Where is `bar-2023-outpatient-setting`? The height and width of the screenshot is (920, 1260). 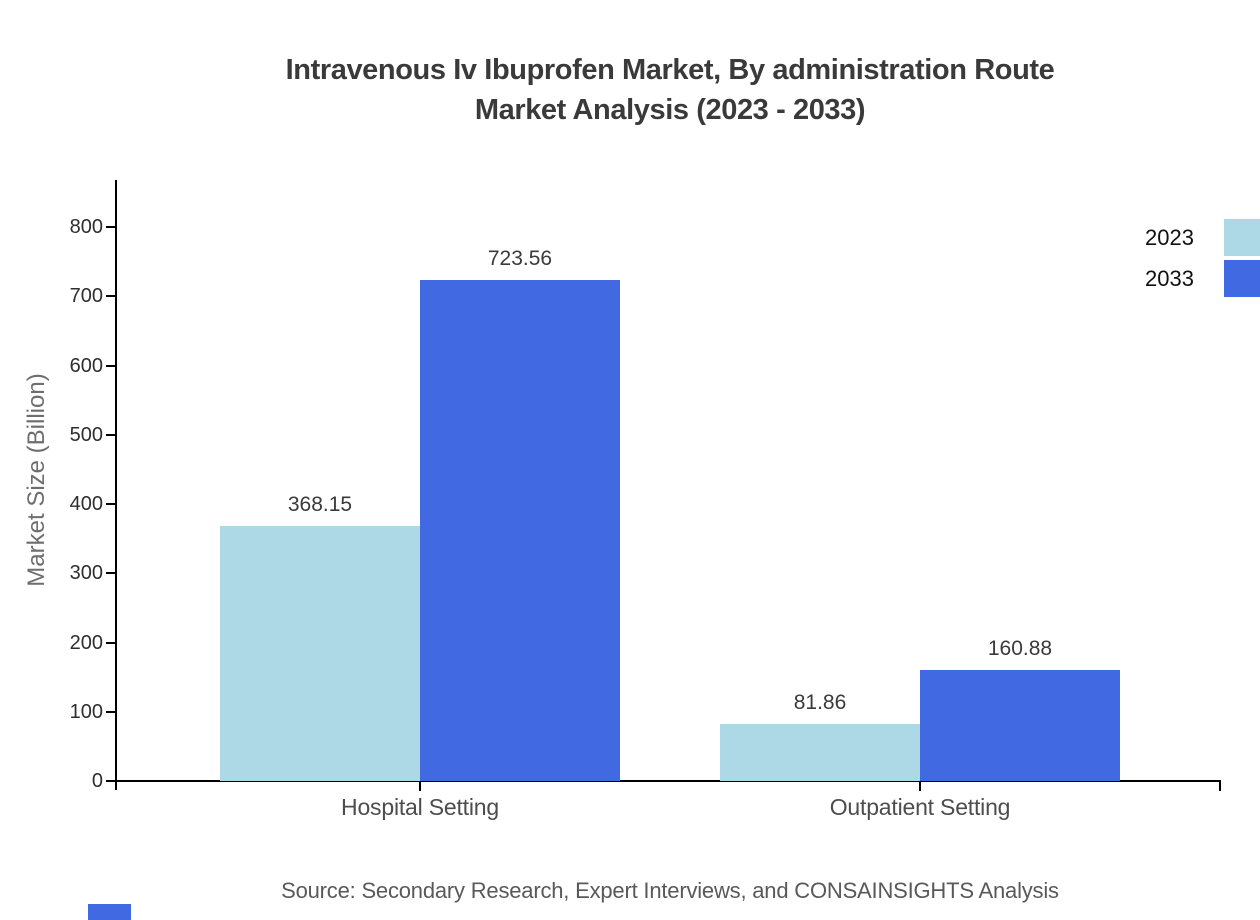
bar-2023-outpatient-setting is located at coordinates (820, 752).